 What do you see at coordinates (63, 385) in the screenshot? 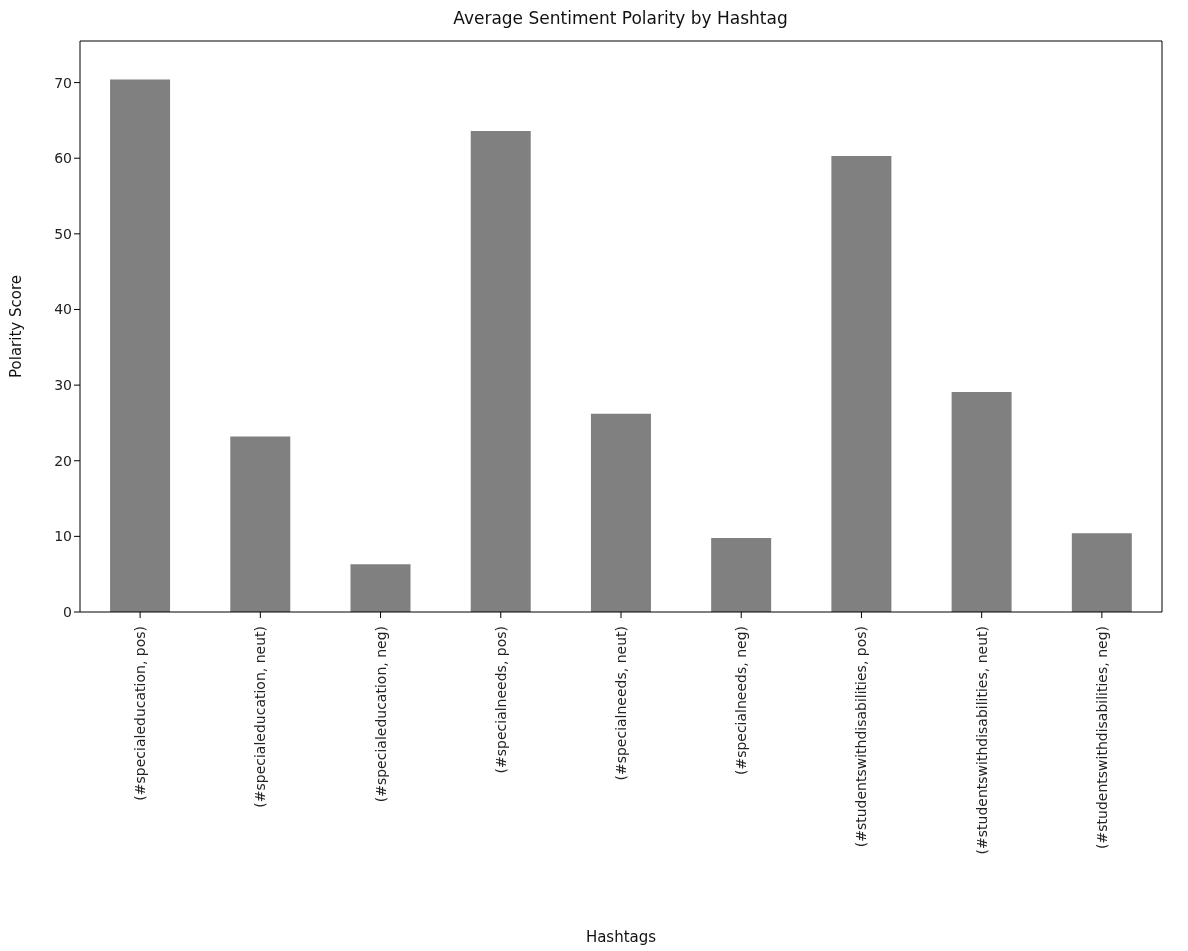
I see `y-tick-label: 30` at bounding box center [63, 385].